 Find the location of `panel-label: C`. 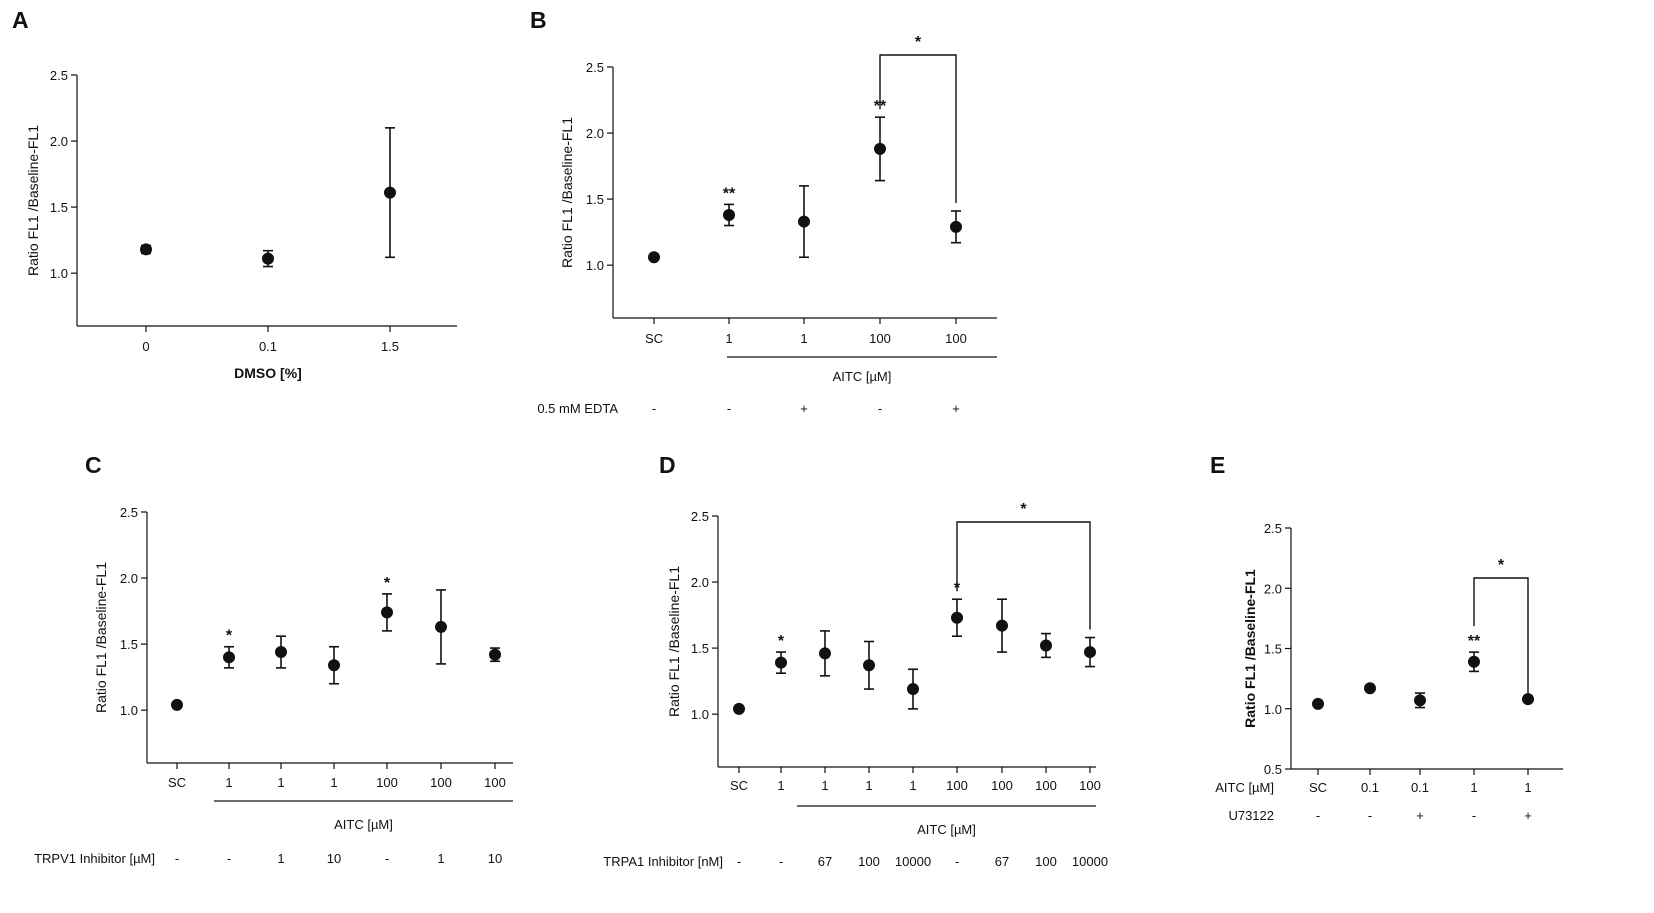

panel-label: C is located at coordinates (93, 465).